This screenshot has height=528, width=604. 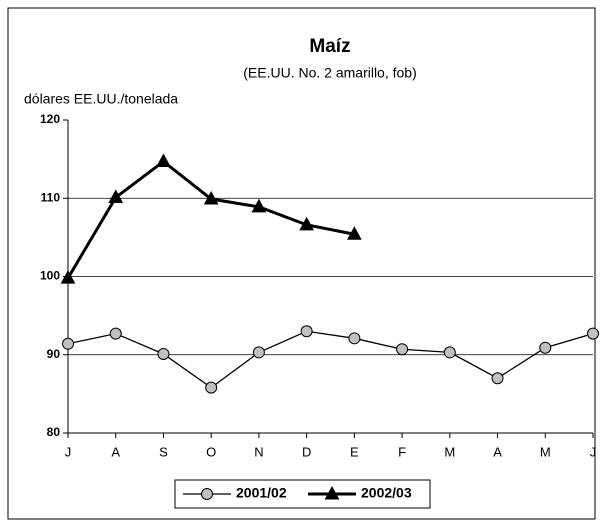 I want to click on x-tick-label: D, so click(x=306, y=451).